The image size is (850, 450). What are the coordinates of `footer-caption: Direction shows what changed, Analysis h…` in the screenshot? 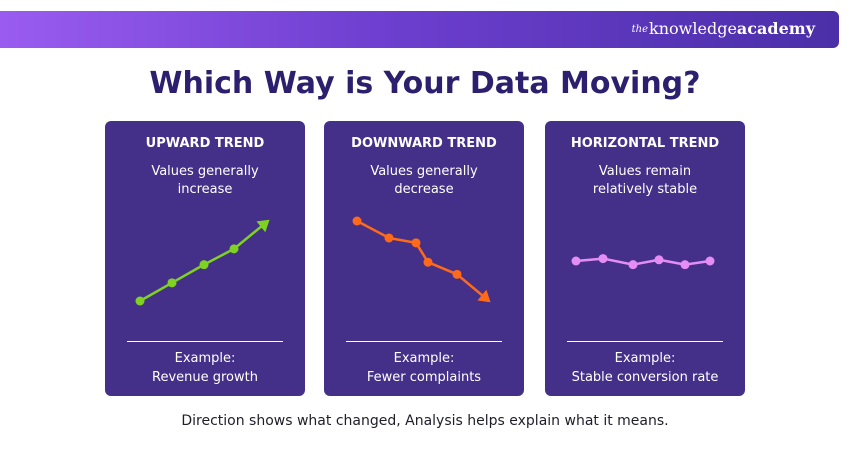 It's located at (425, 421).